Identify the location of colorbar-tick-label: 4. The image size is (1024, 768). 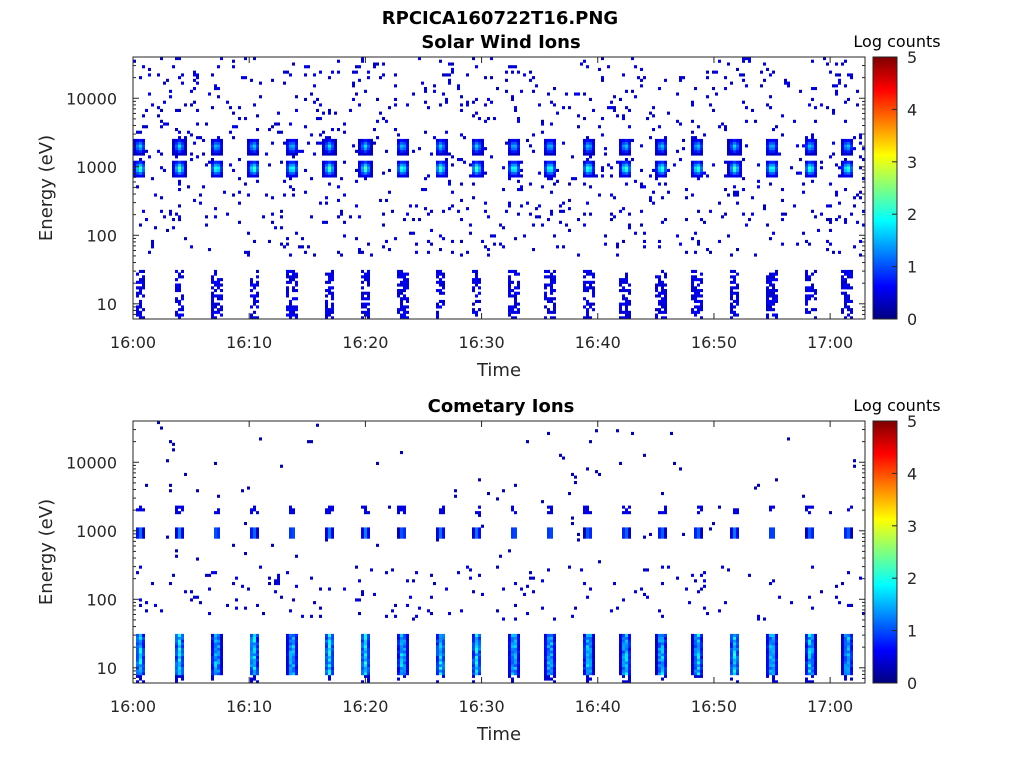
(912, 473).